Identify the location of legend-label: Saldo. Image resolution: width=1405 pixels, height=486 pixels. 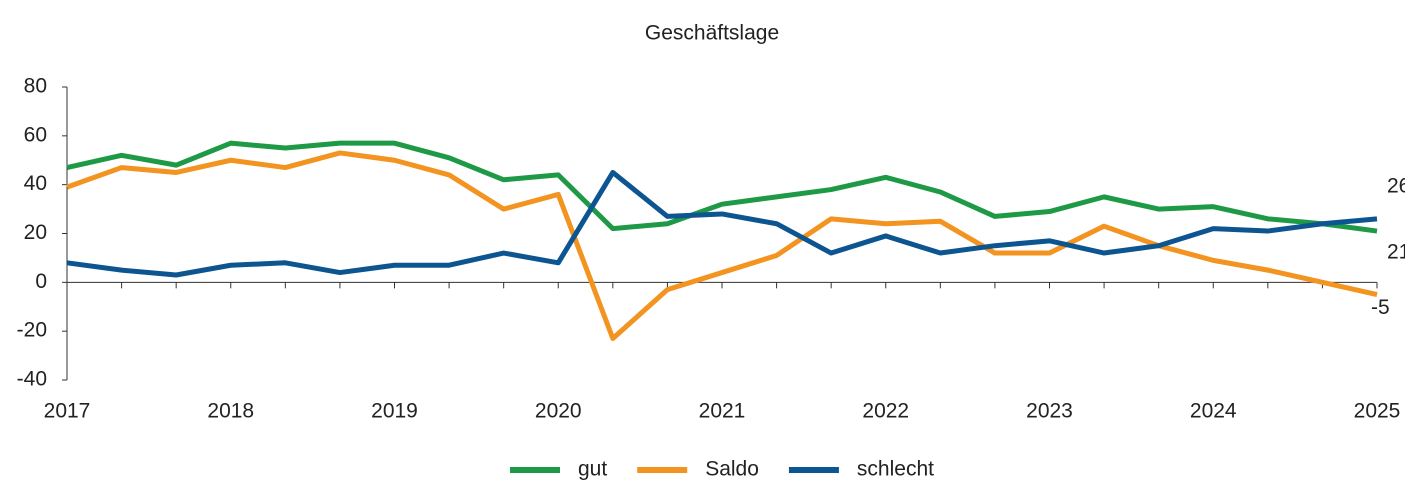
(732, 469).